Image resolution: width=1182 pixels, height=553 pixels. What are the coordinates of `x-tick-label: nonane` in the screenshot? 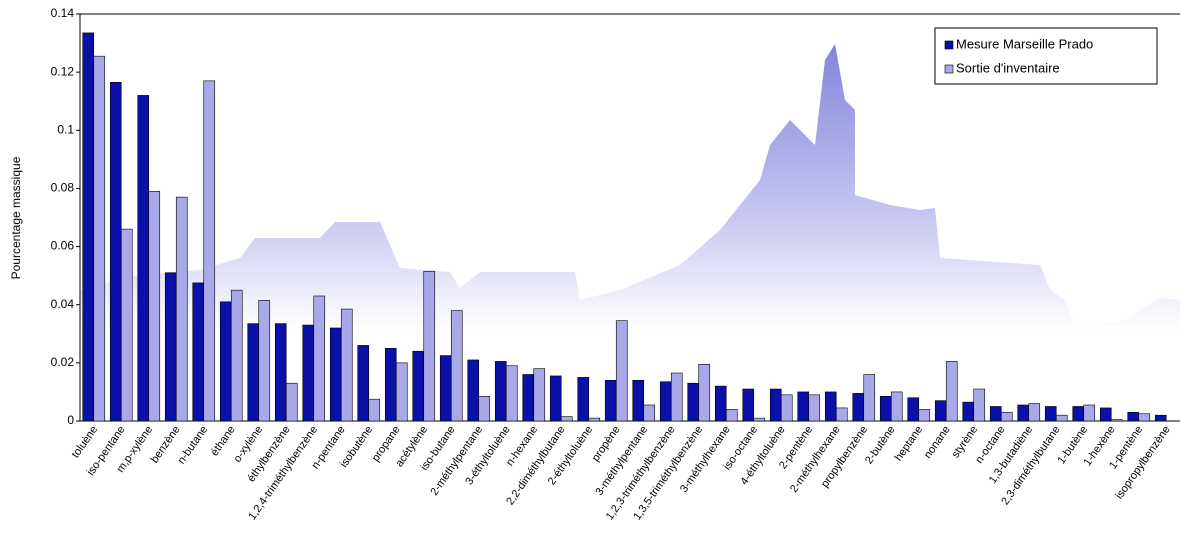 It's located at (937, 442).